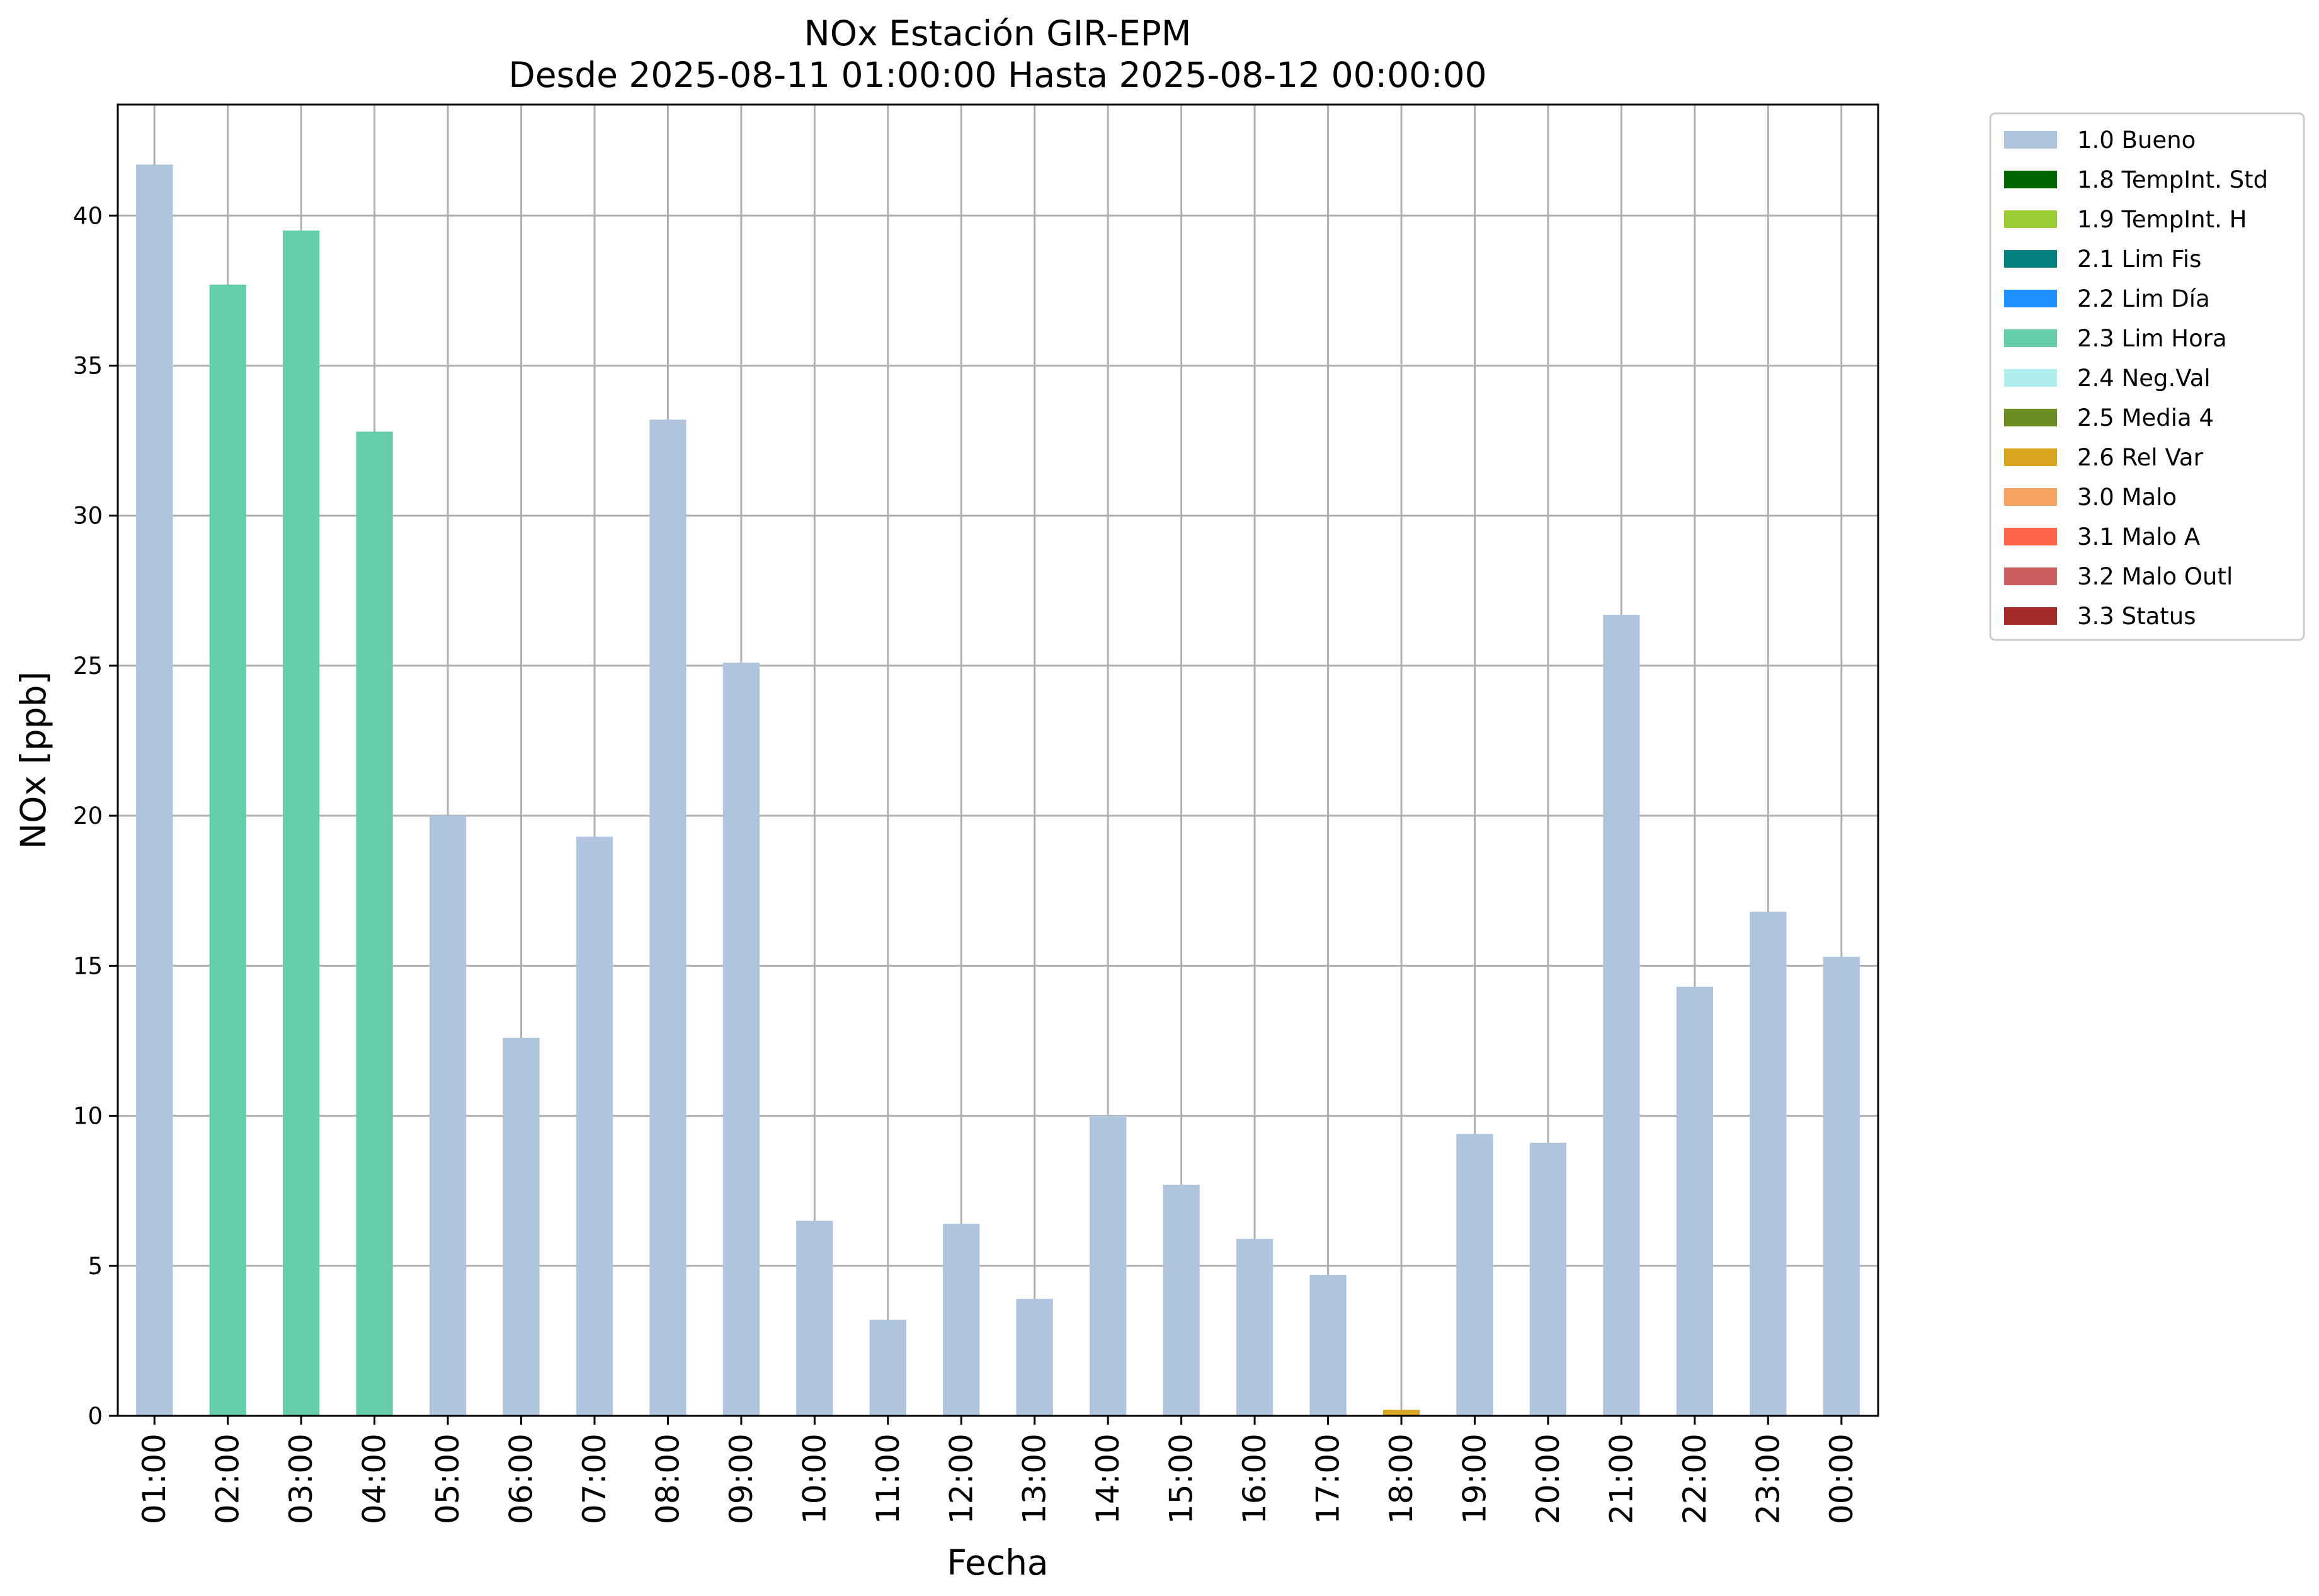 This screenshot has height=1596, width=2319. I want to click on legend-label: 2.6 Rel Var, so click(2140, 457).